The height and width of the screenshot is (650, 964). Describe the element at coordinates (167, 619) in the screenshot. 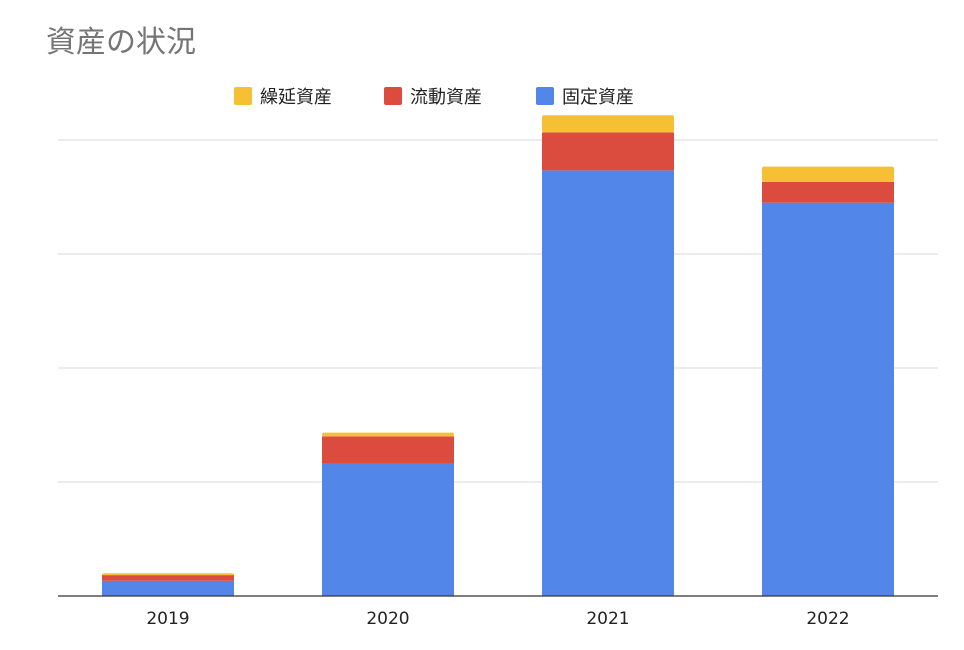

I see `x-tick-label-2019: 2019` at that location.